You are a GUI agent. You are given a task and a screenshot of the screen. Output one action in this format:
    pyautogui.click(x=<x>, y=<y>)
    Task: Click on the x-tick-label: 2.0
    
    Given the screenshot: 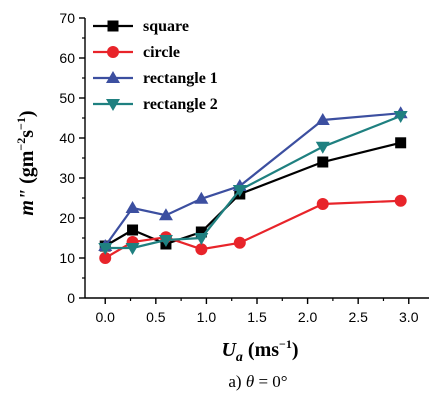 What is the action you would take?
    pyautogui.click(x=308, y=317)
    